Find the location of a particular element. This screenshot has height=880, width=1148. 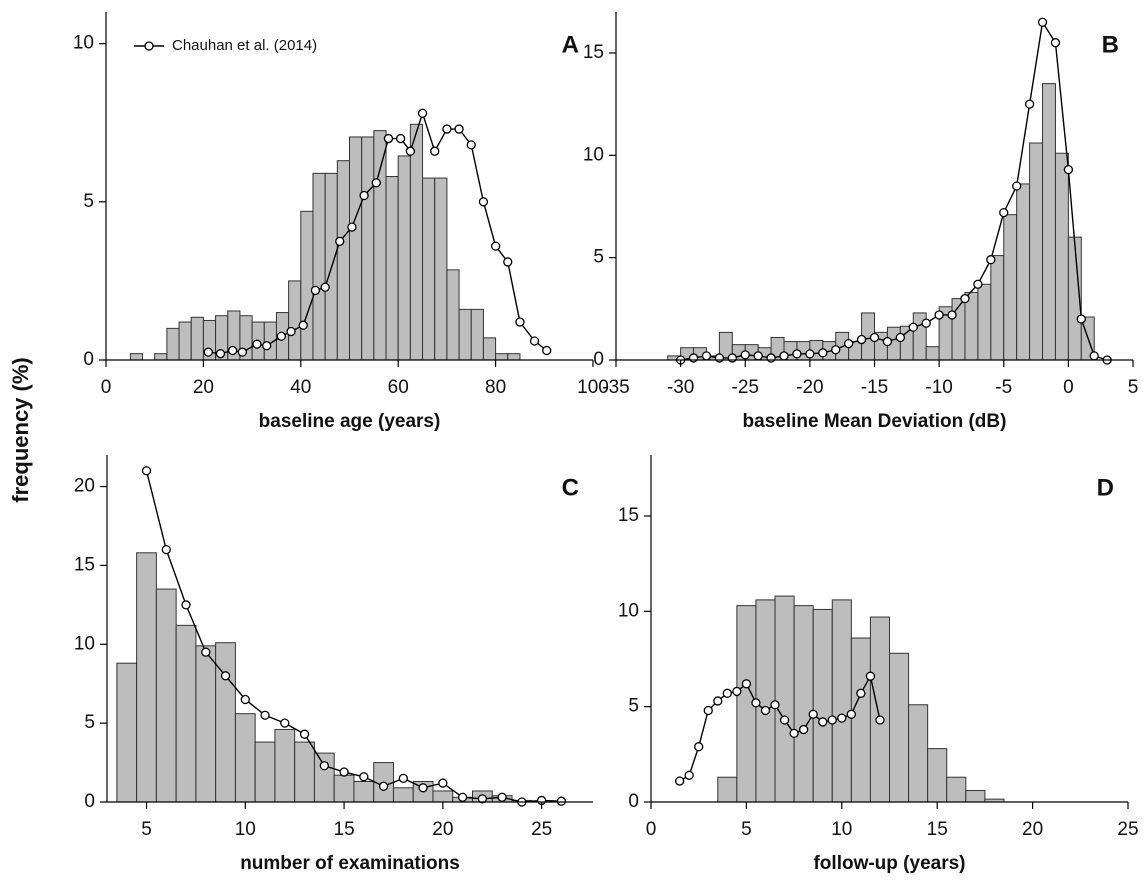

x-tick-label: 25 is located at coordinates (1127, 829).